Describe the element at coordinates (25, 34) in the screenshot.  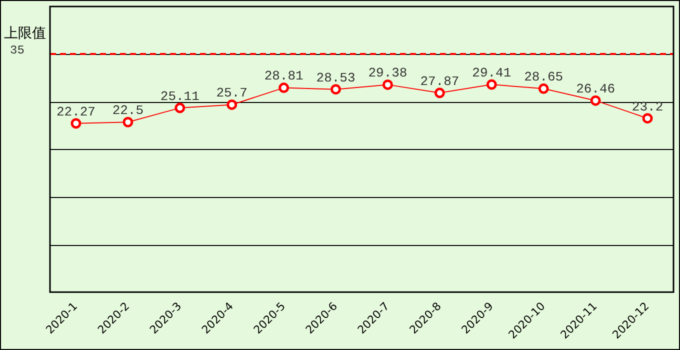
I see `ref-line-label: 上限值` at that location.